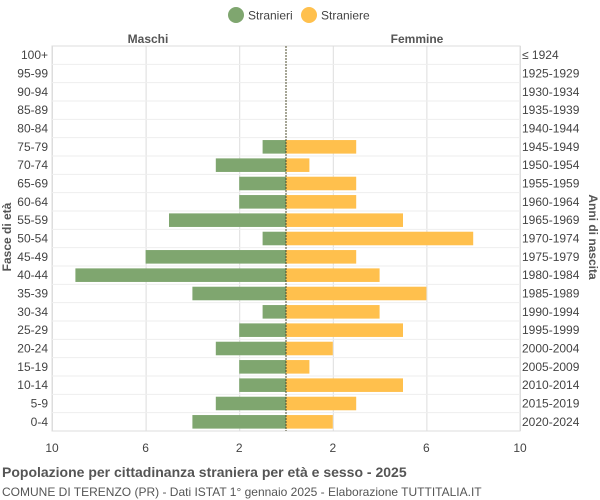 The height and width of the screenshot is (500, 600). I want to click on legend-label-straniere: Straniere, so click(345, 16).